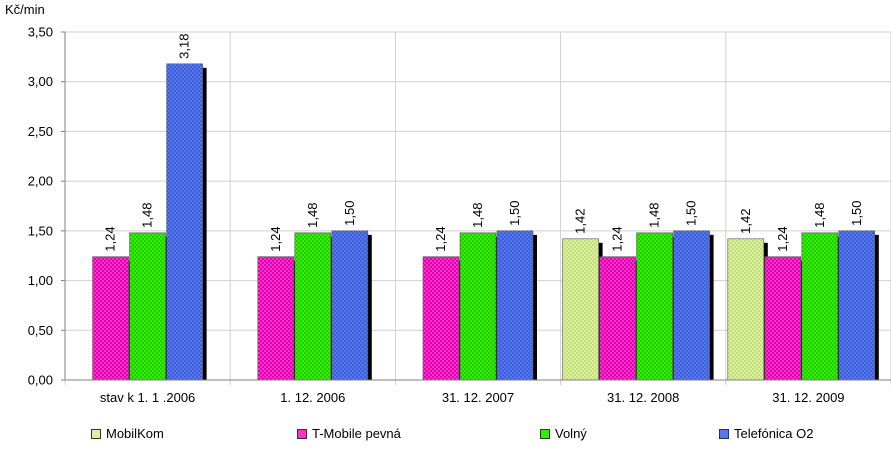  What do you see at coordinates (545, 433) in the screenshot?
I see `legend-swatch-volny` at bounding box center [545, 433].